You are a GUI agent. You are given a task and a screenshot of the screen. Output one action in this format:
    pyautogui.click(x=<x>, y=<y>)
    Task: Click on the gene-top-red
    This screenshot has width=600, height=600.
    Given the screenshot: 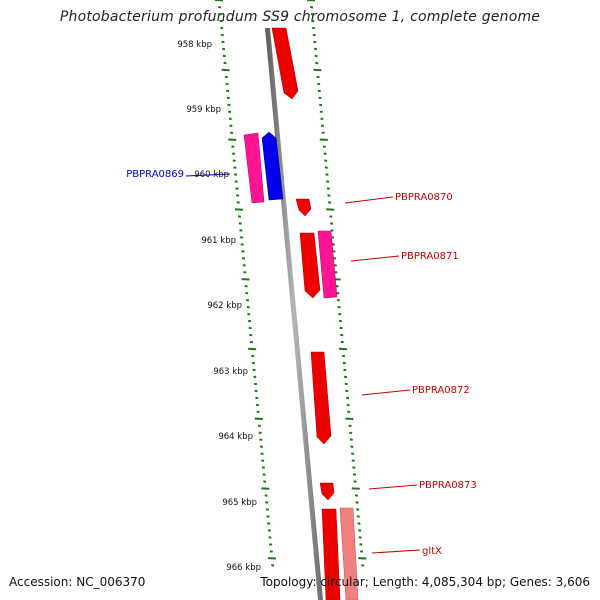 What is the action you would take?
    pyautogui.click(x=285, y=63)
    